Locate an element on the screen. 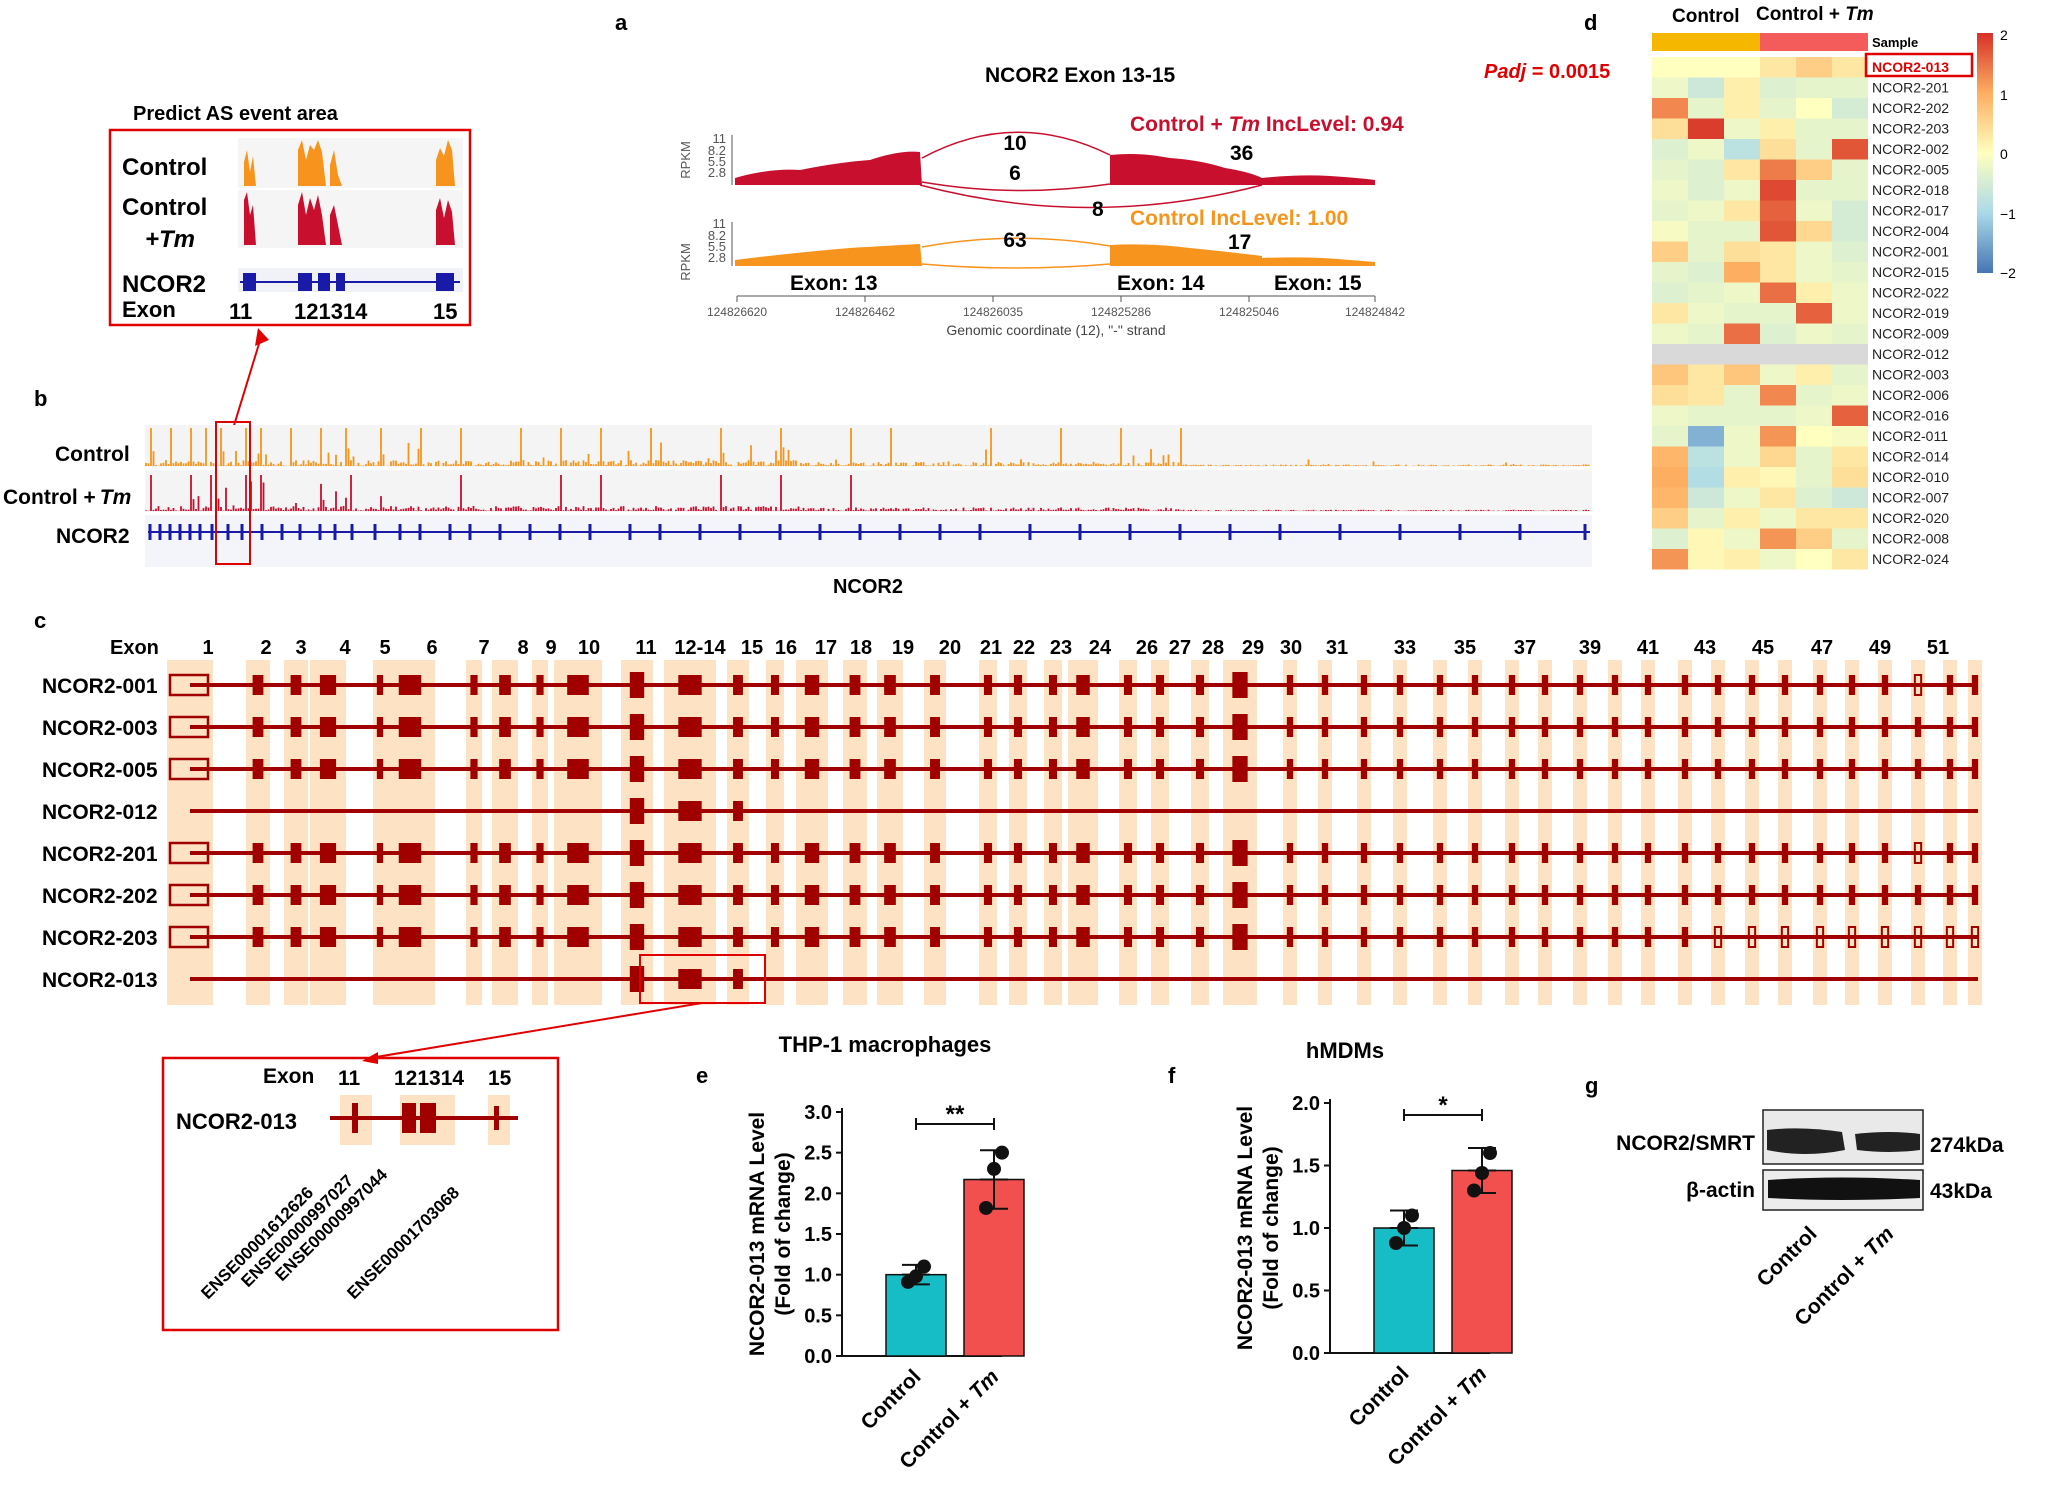 The width and height of the screenshot is (2050, 1492). coord: 124824842 is located at coordinates (1375, 312).